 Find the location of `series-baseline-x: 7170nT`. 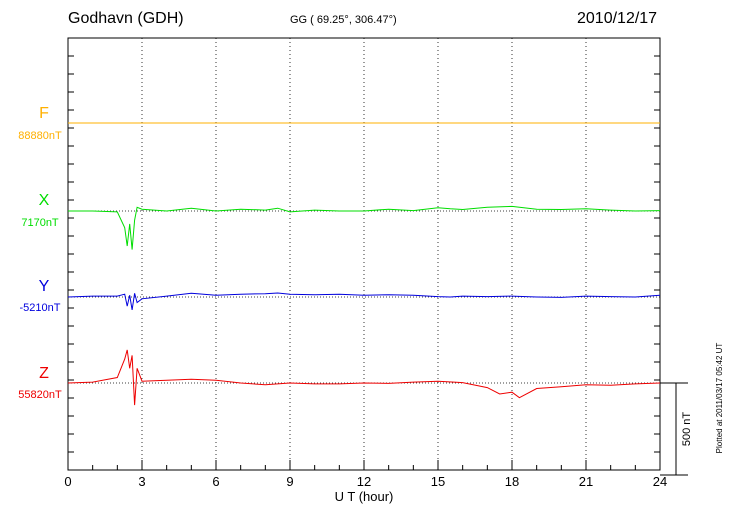

series-baseline-x: 7170nT is located at coordinates (40, 223).